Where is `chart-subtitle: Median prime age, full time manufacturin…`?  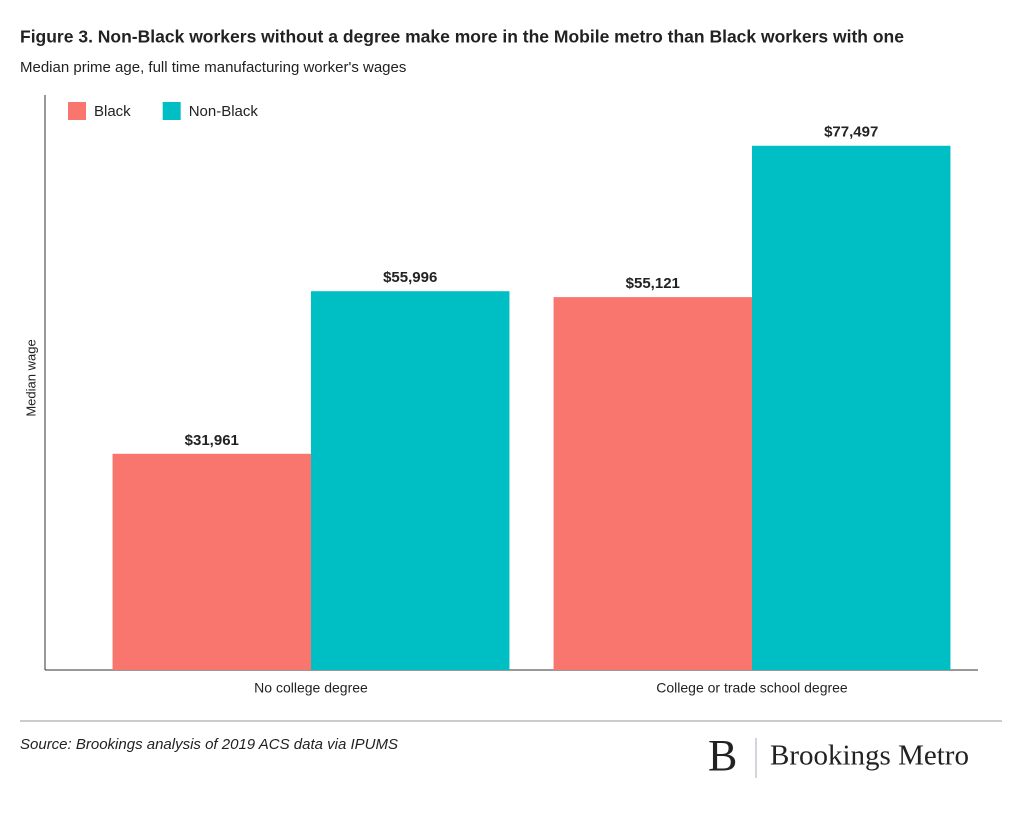
chart-subtitle: Median prime age, full time manufacturin… is located at coordinates (213, 67).